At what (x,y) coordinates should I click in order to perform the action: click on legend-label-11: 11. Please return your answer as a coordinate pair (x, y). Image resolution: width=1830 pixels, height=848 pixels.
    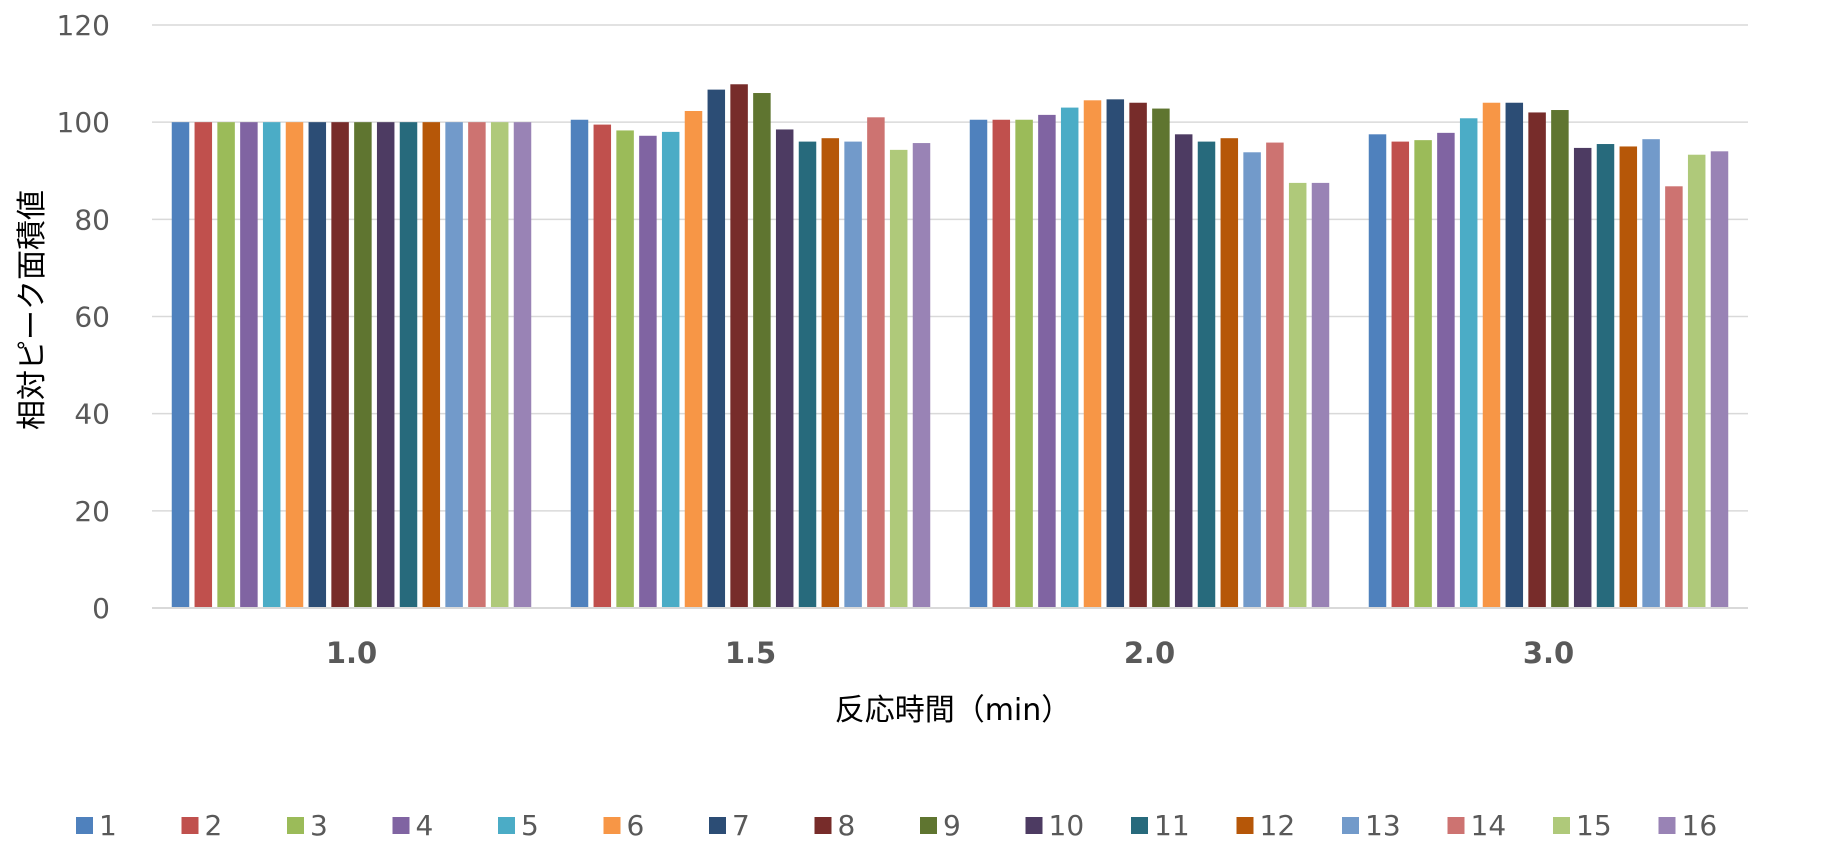
    Looking at the image, I should click on (1172, 825).